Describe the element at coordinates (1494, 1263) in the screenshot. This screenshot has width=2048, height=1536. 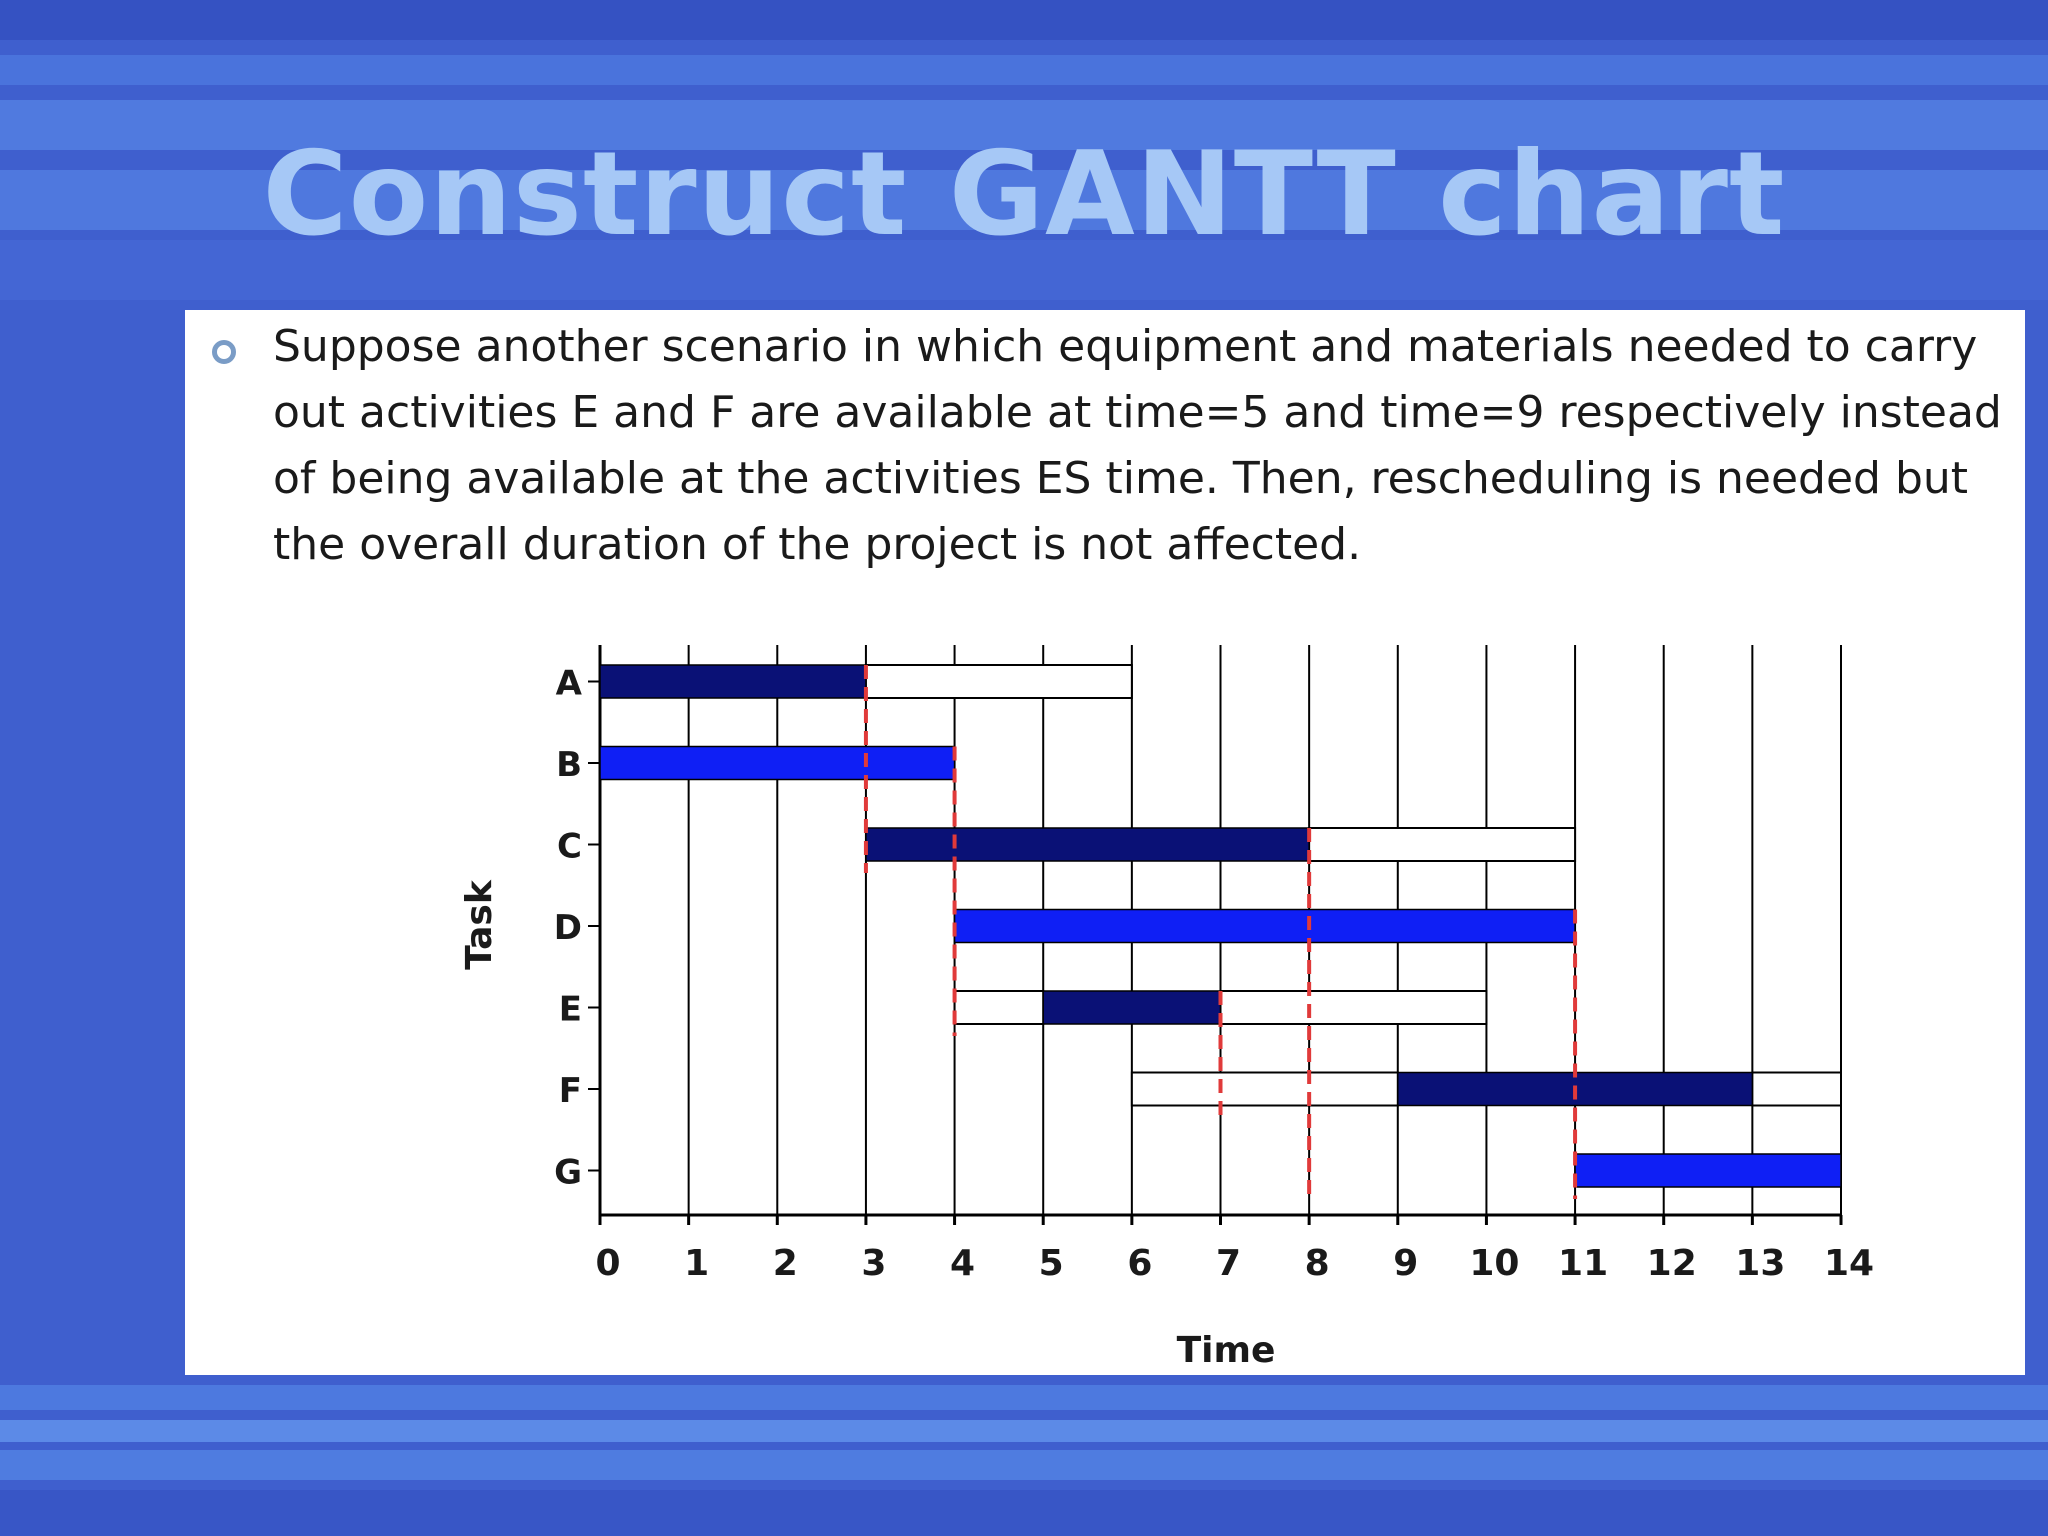
I see `x-tick-label-10: 10` at that location.